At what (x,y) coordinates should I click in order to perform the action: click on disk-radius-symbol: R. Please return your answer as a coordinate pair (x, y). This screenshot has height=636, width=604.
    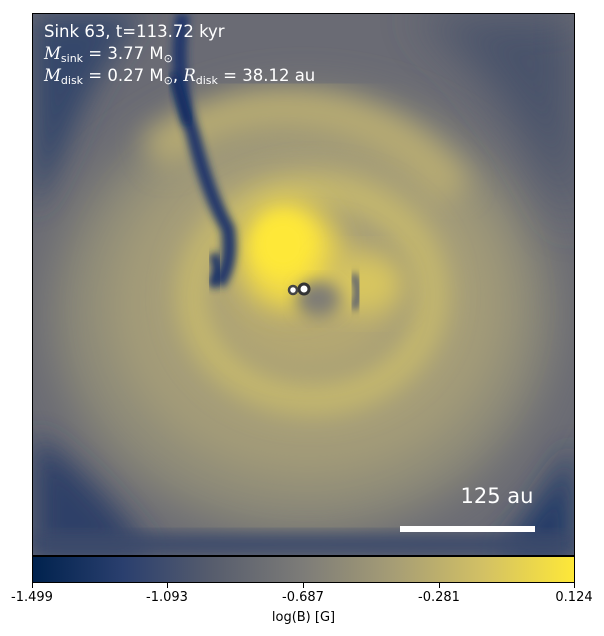
    Looking at the image, I should click on (189, 75).